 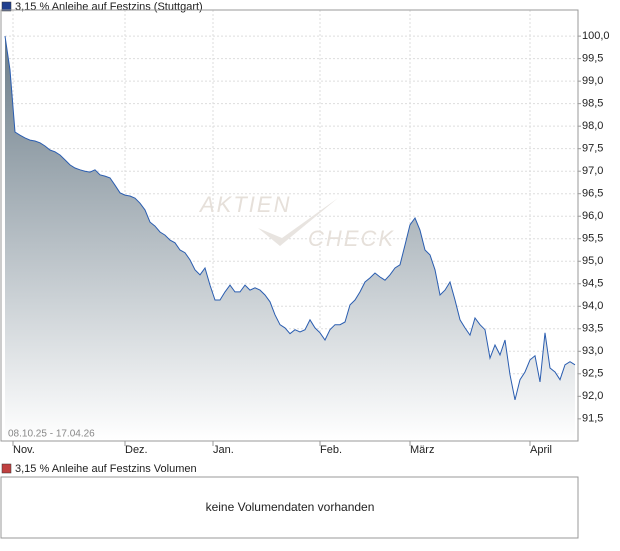 What do you see at coordinates (592, 419) in the screenshot?
I see `y-tick-label: 91,5` at bounding box center [592, 419].